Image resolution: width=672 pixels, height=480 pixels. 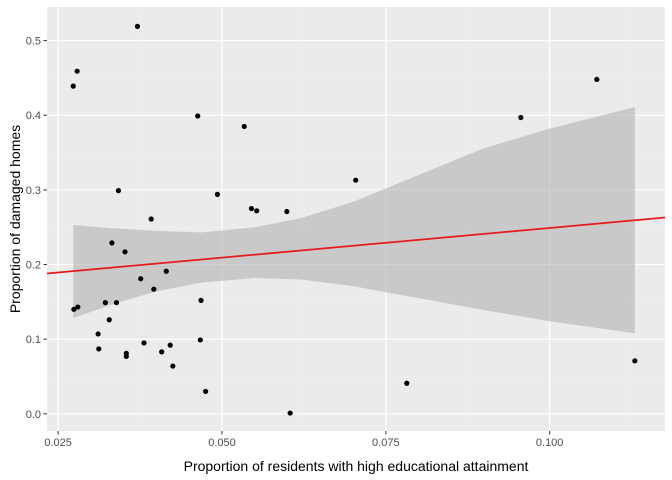 I want to click on x-tick-label: 0.050, so click(x=222, y=443).